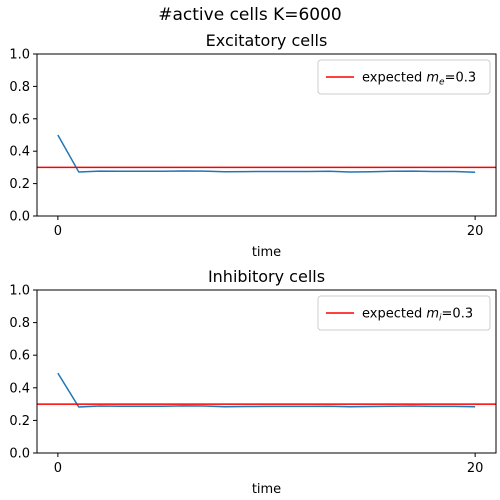 The width and height of the screenshot is (500, 500). What do you see at coordinates (417, 315) in the screenshot?
I see `legend-label: expected mi=0.3` at bounding box center [417, 315].